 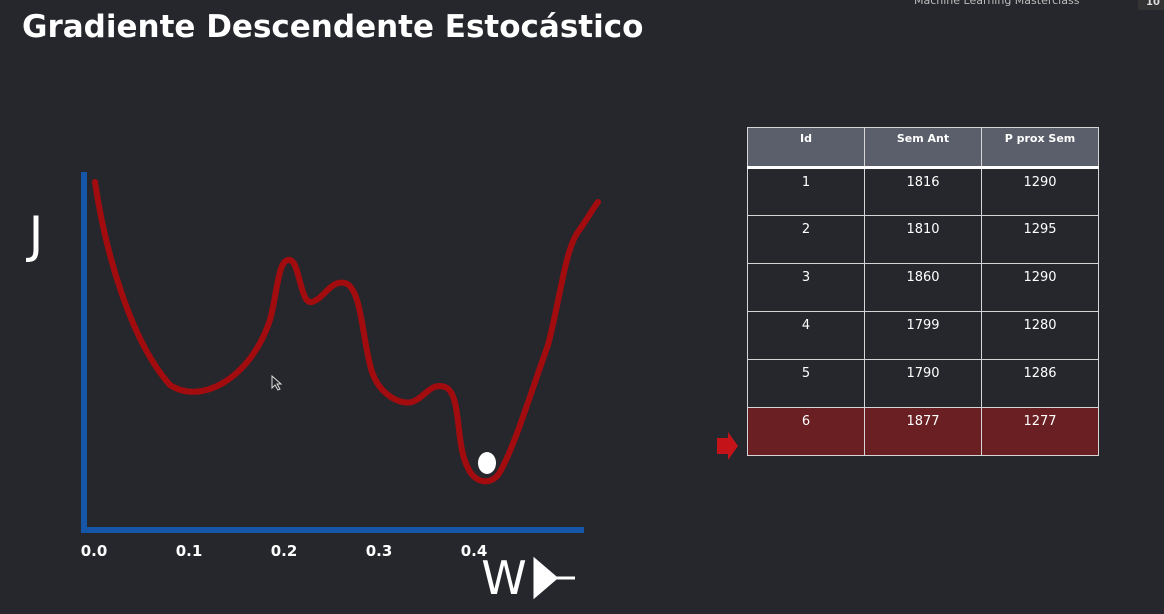 I want to click on table-cell: 1877, so click(x=923, y=431).